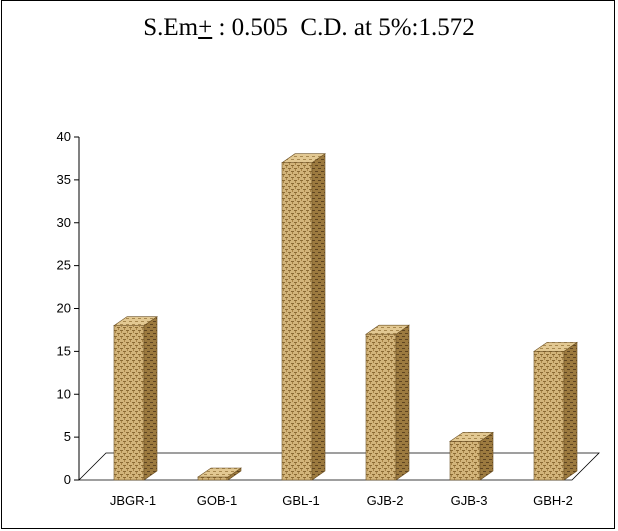 This screenshot has width=618, height=531. What do you see at coordinates (64, 308) in the screenshot?
I see `y-tick-label: 20` at bounding box center [64, 308].